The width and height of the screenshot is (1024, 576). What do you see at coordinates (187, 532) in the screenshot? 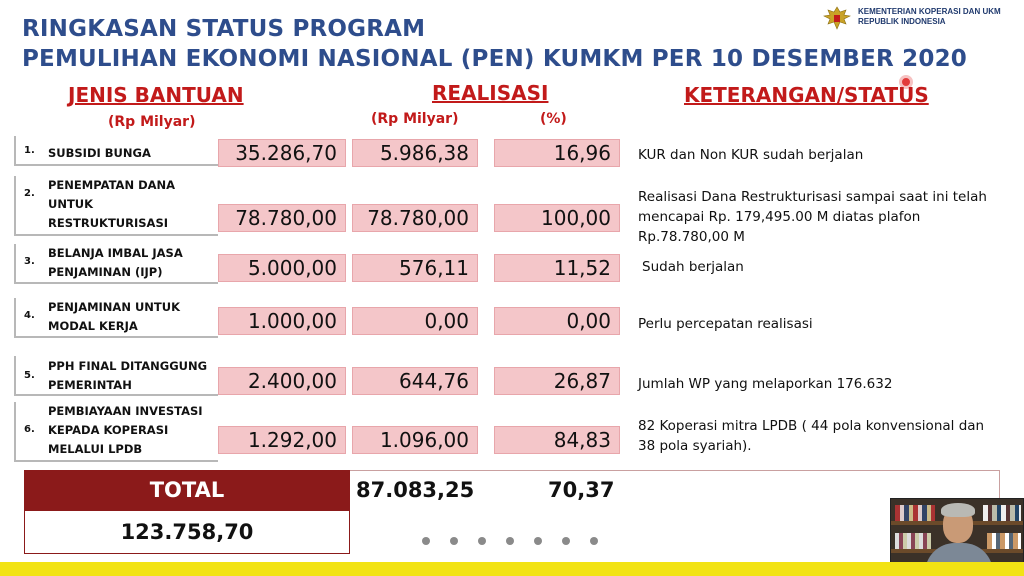
I see `total-anggaran: 123.758,70` at bounding box center [187, 532].